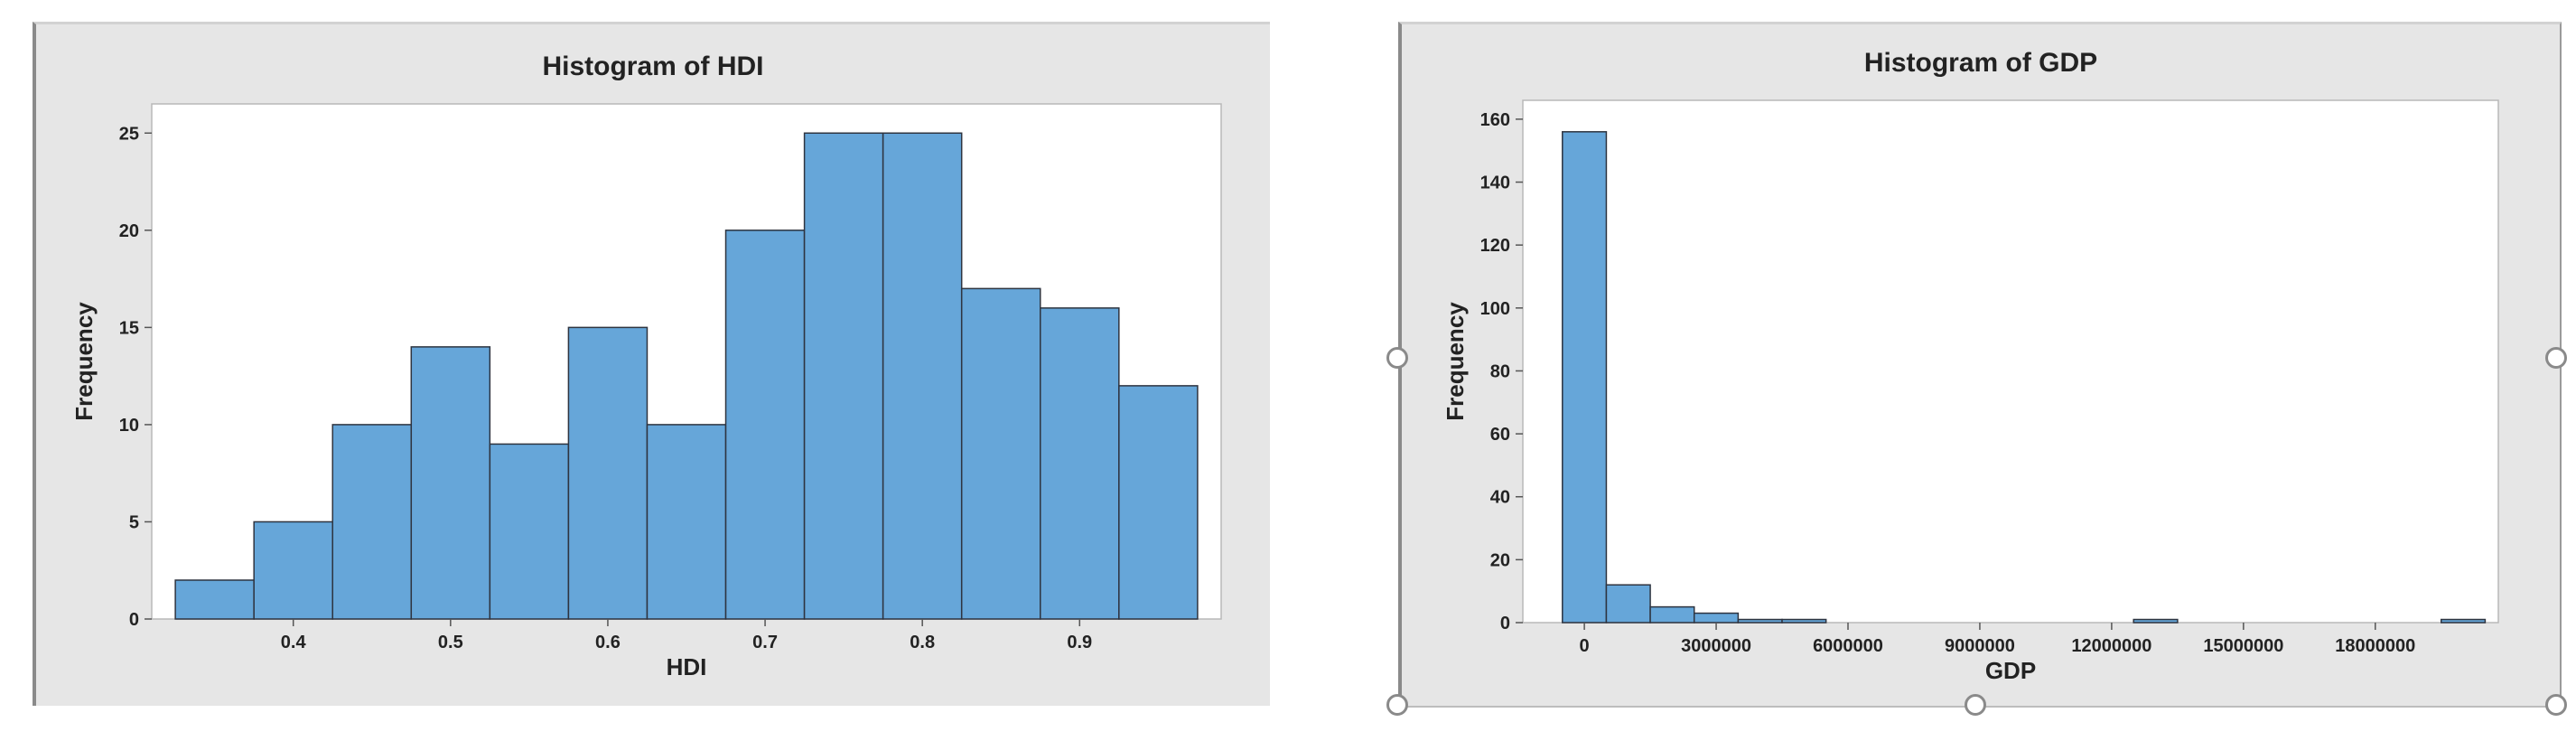  What do you see at coordinates (2556, 358) in the screenshot?
I see `resize-handle-right` at bounding box center [2556, 358].